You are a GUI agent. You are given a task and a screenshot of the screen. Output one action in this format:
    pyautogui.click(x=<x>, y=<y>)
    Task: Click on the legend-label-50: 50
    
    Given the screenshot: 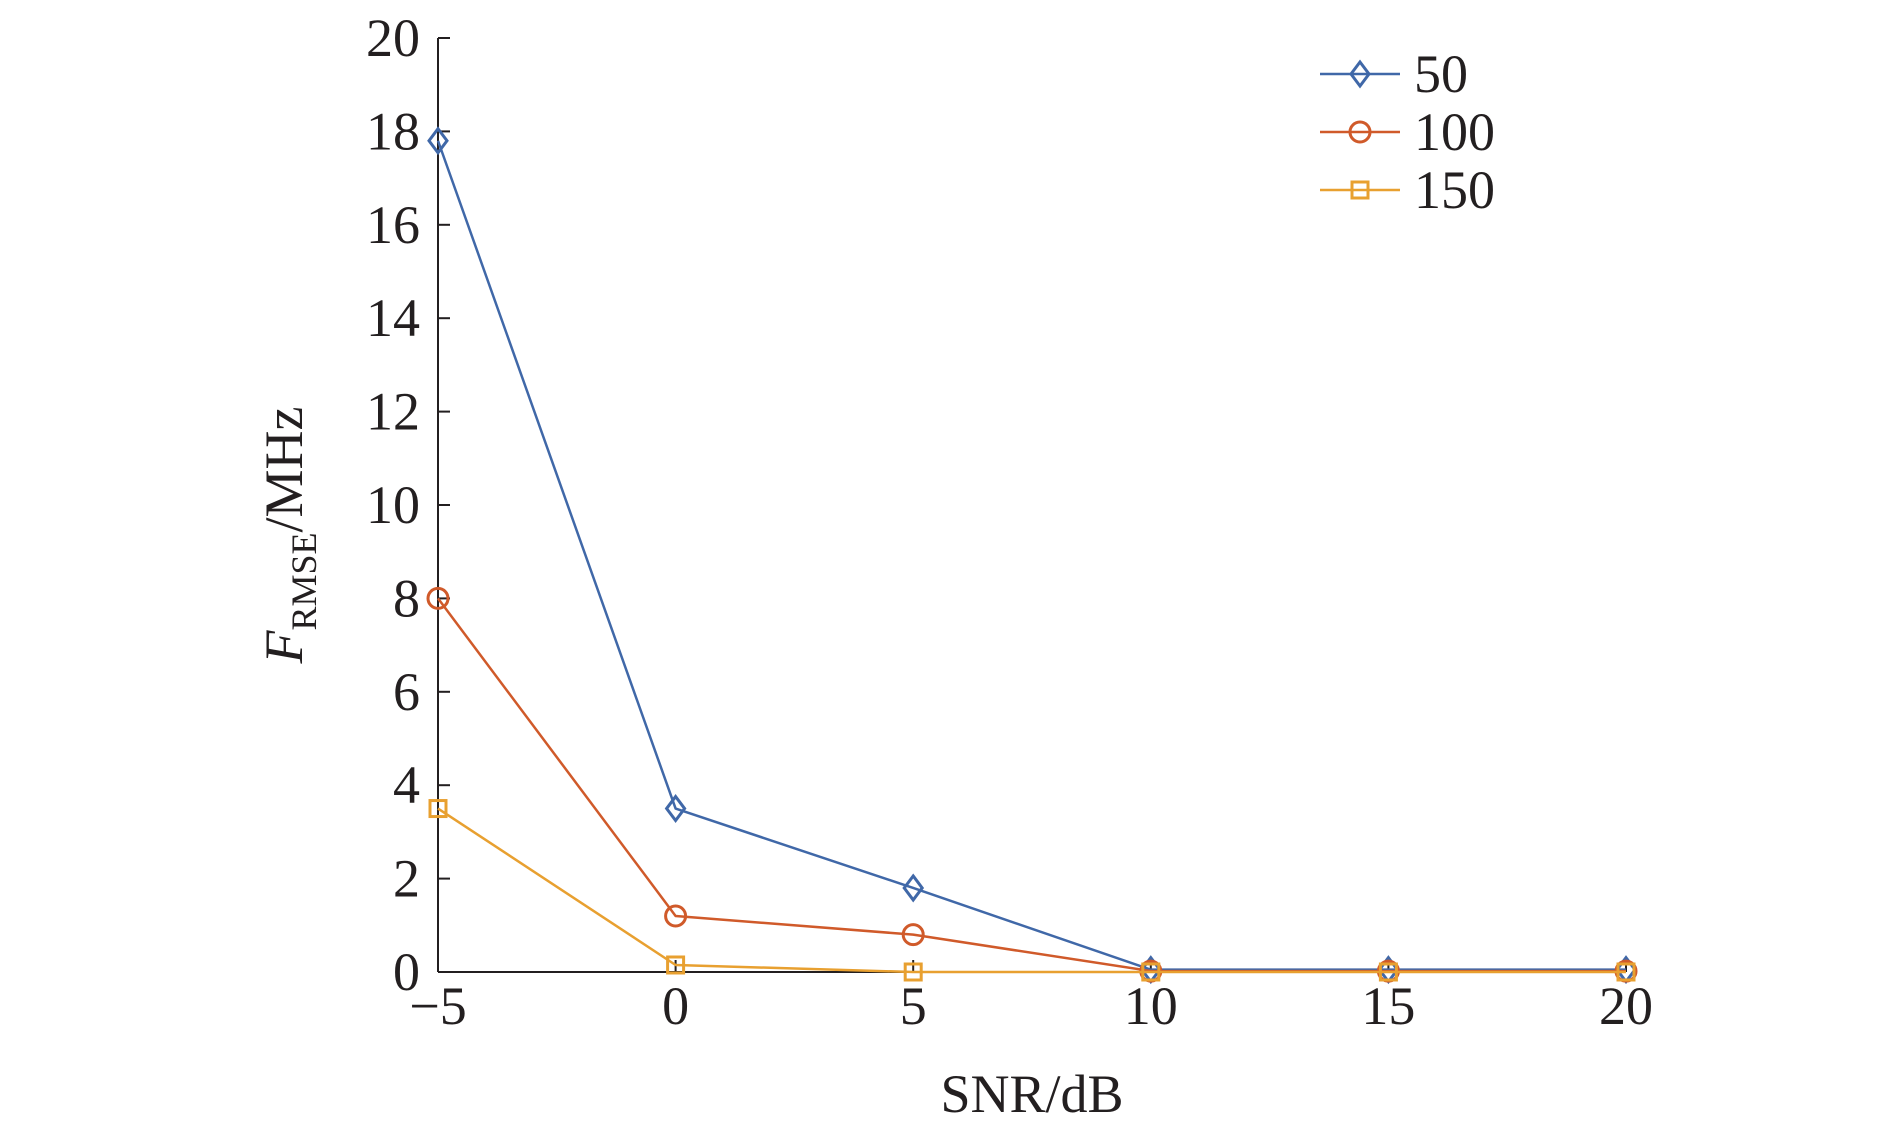 What is the action you would take?
    pyautogui.click(x=1441, y=74)
    